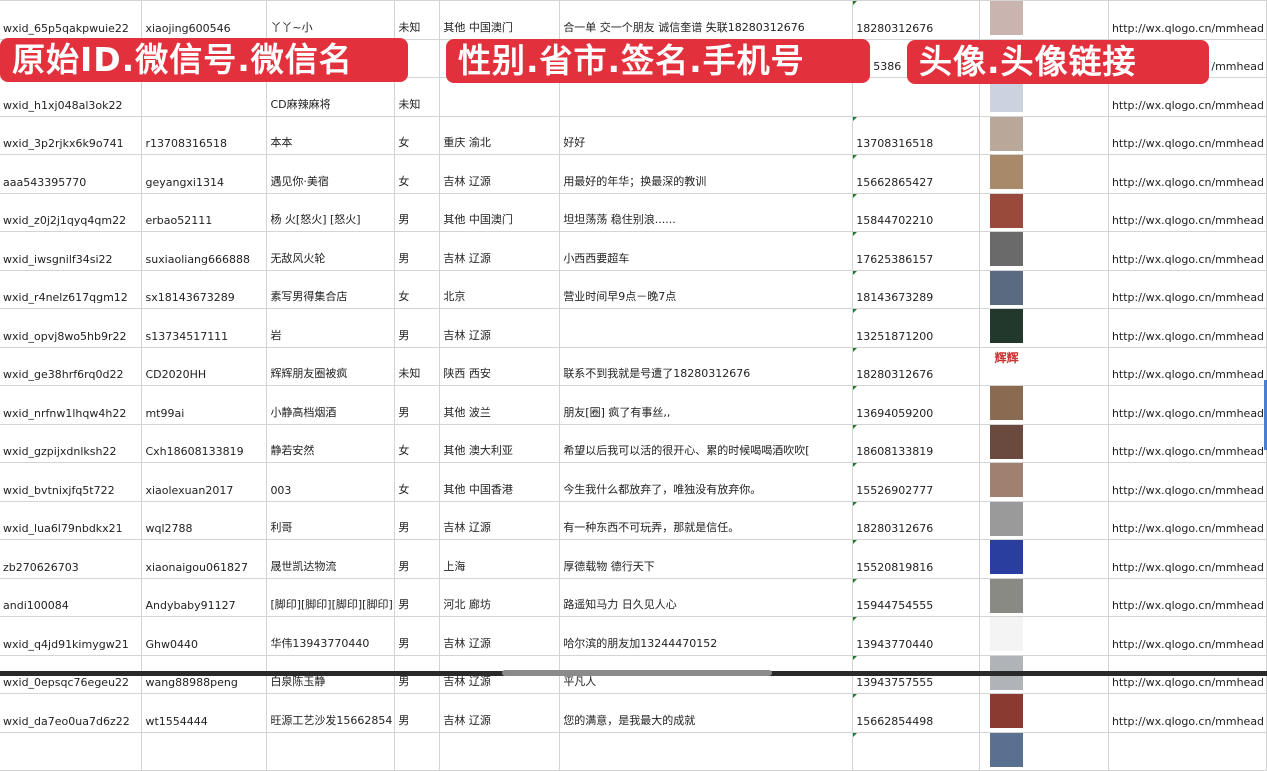  What do you see at coordinates (916, 520) in the screenshot?
I see `phone-cell: 18280312676` at bounding box center [916, 520].